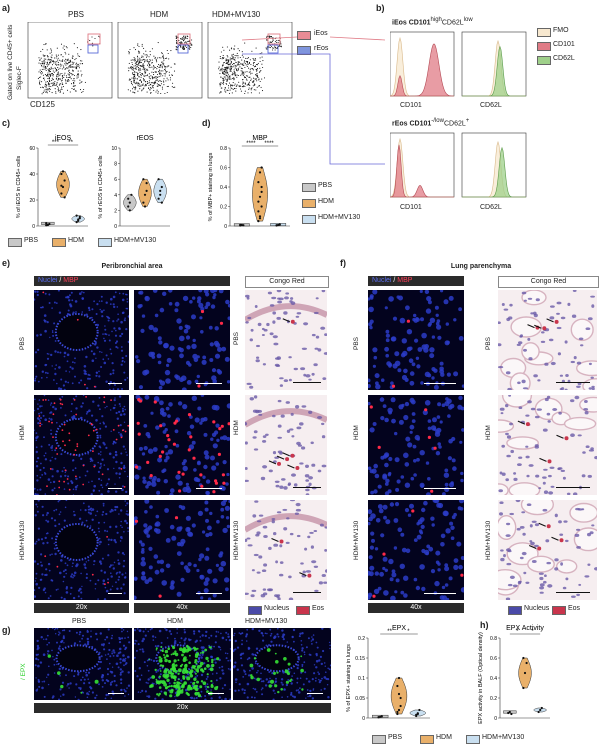 The width and height of the screenshot is (609, 751). Describe the element at coordinates (303, 610) in the screenshot. I see `e-legend-eos-swatch` at that location.